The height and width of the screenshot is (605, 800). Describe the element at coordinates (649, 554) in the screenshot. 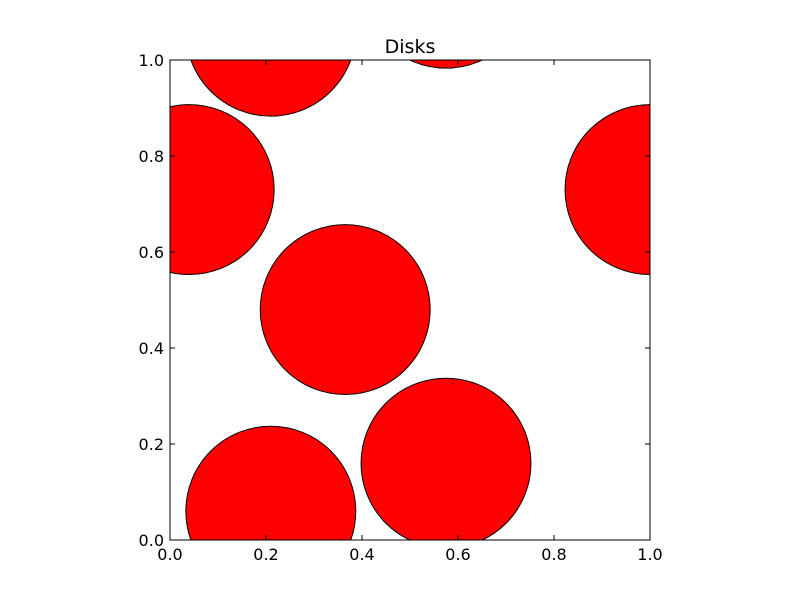

I see `x-tick-label-5: 1.0` at that location.